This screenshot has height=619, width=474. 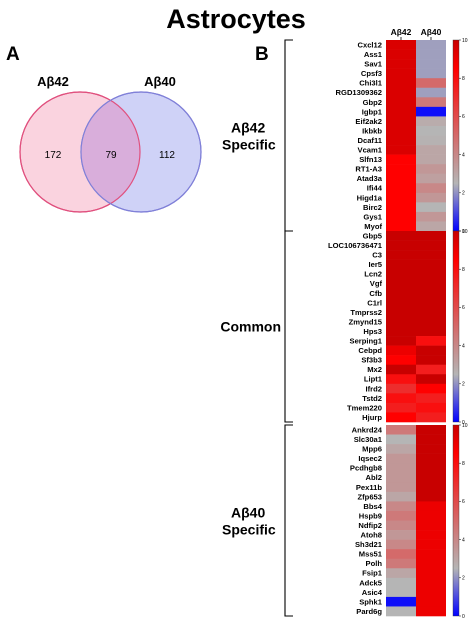 I want to click on gene-label: Adck5, so click(x=371, y=582).